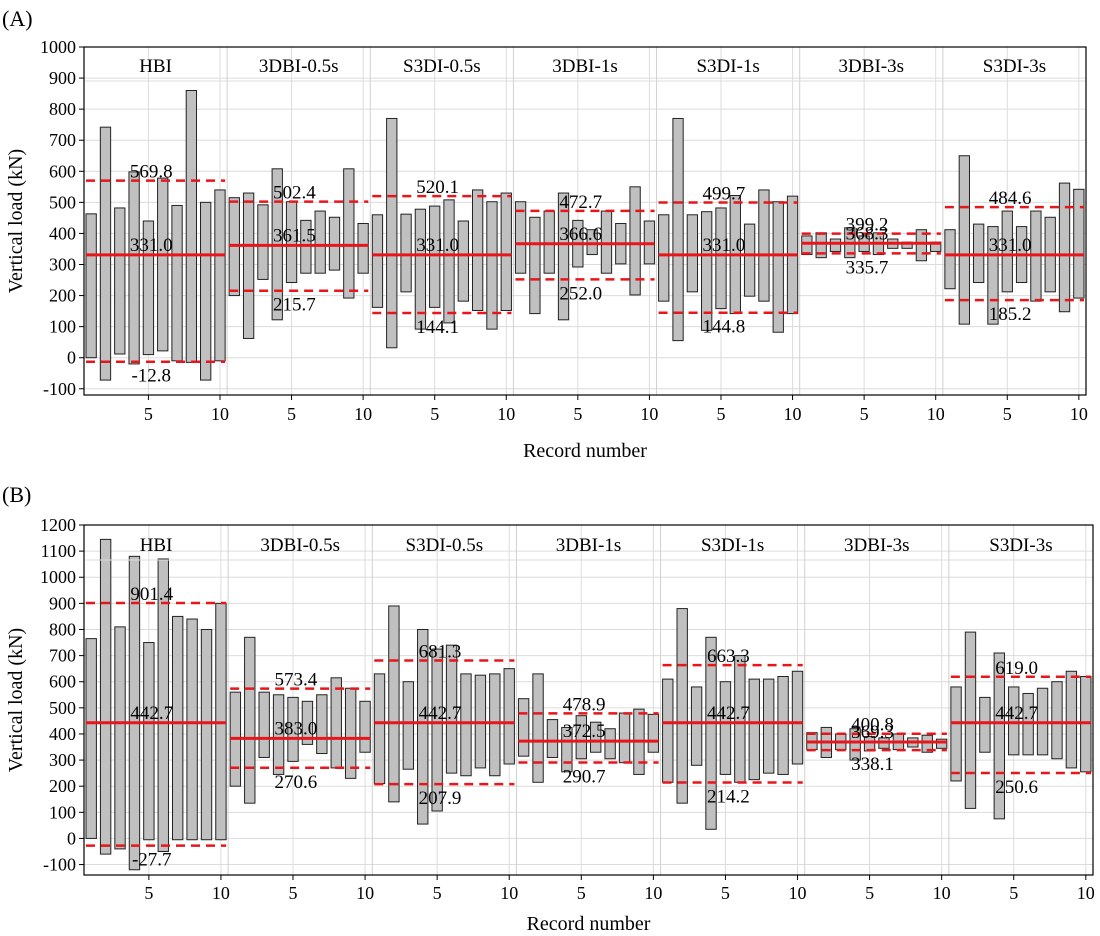  What do you see at coordinates (1016, 787) in the screenshot?
I see `lower-value-label: 250.6` at bounding box center [1016, 787].